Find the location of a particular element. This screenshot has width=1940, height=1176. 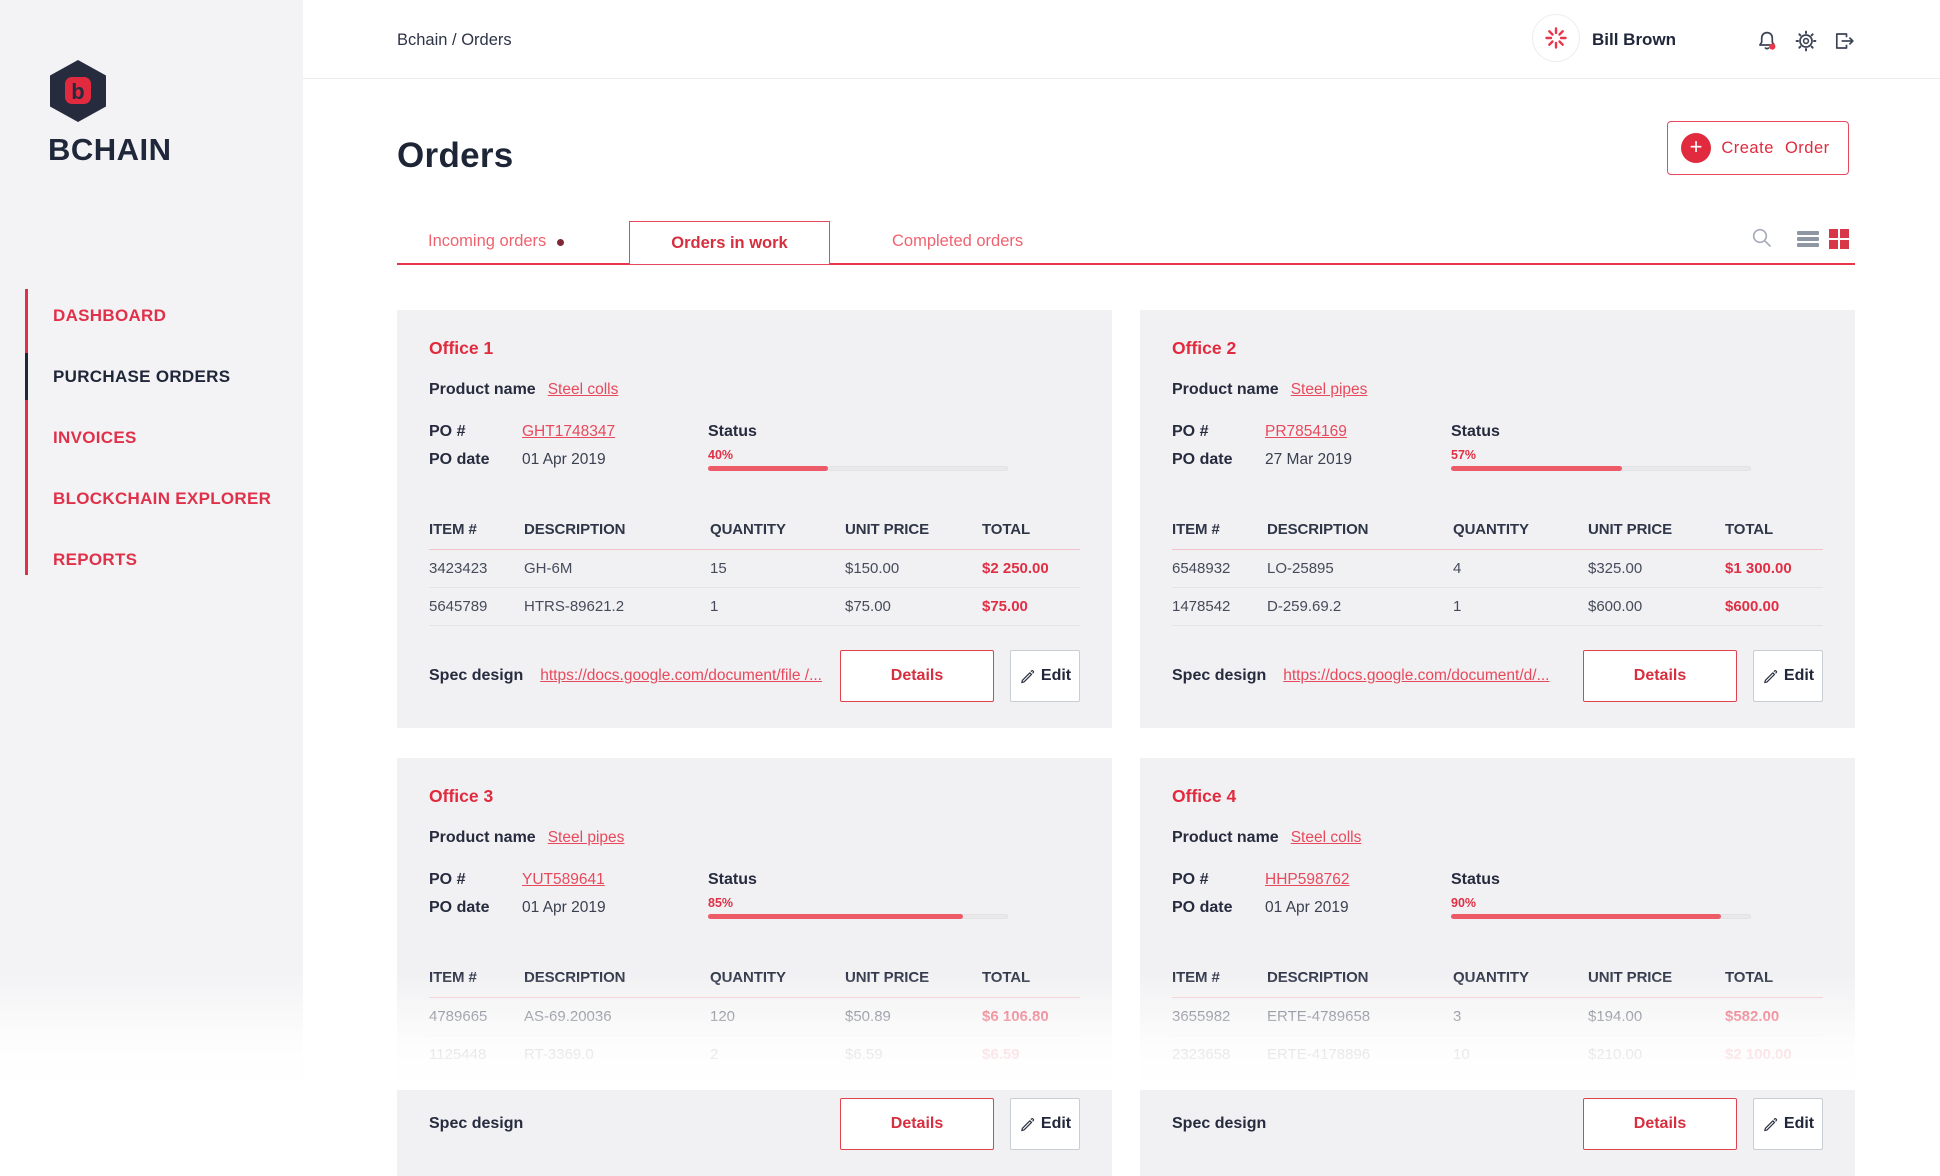

item-number-cell: 1478542 is located at coordinates (1201, 606).